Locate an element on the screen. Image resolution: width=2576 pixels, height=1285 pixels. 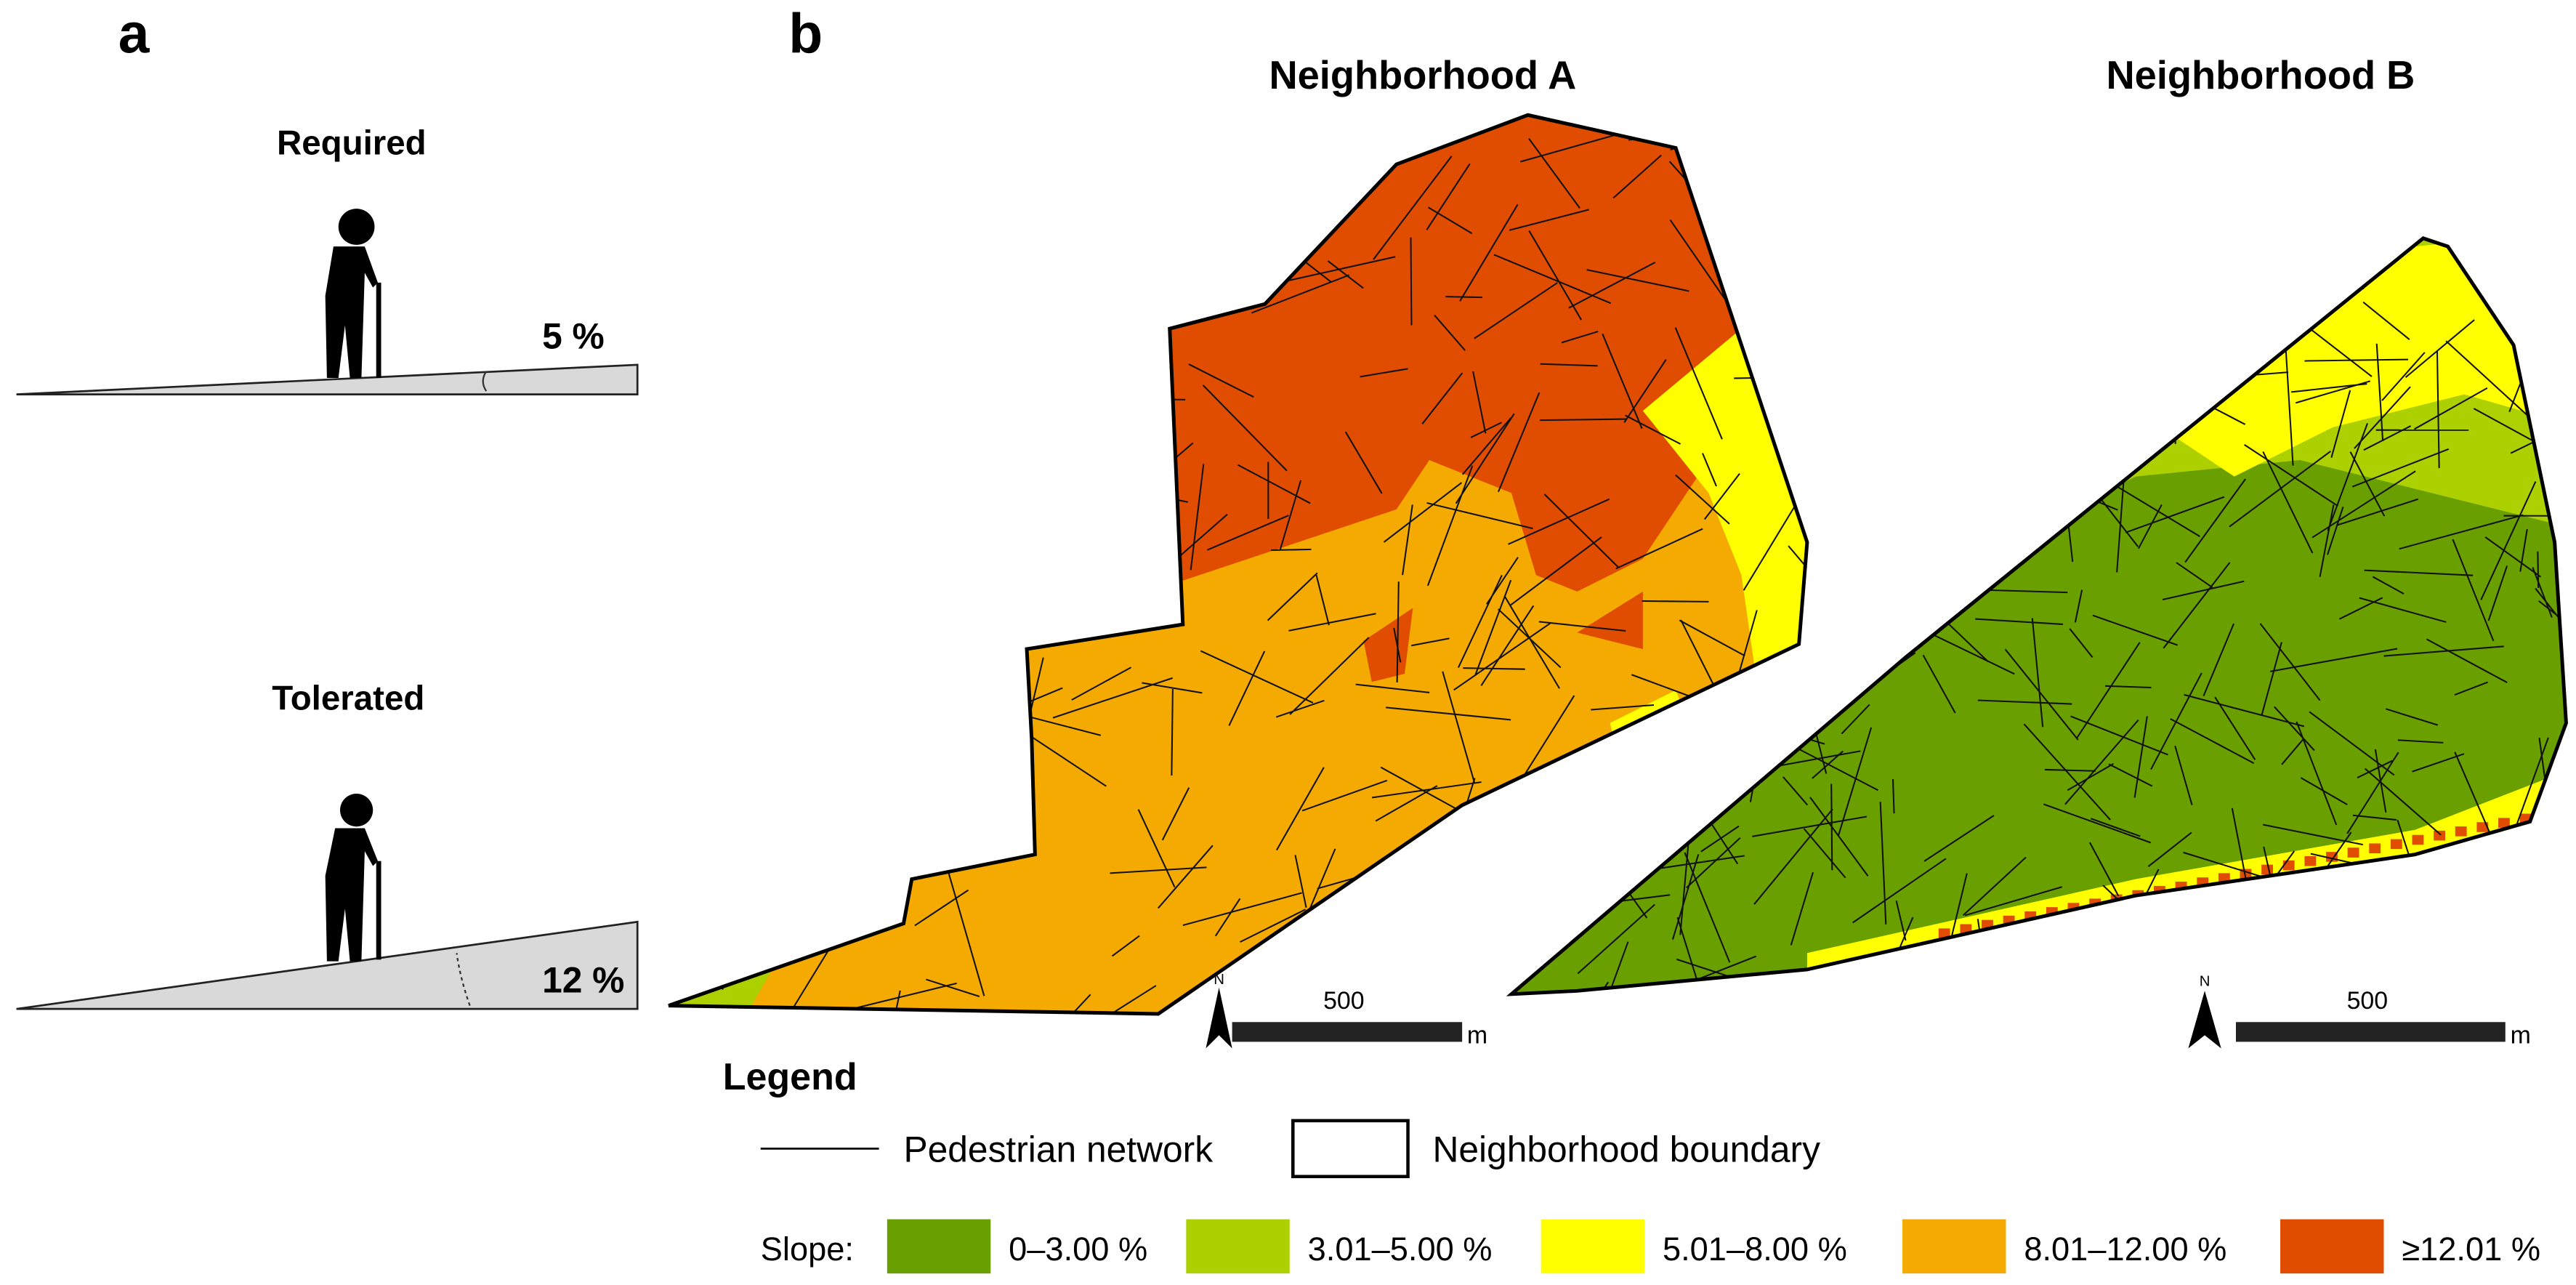
map-title: Neighborhood B is located at coordinates (2260, 75).